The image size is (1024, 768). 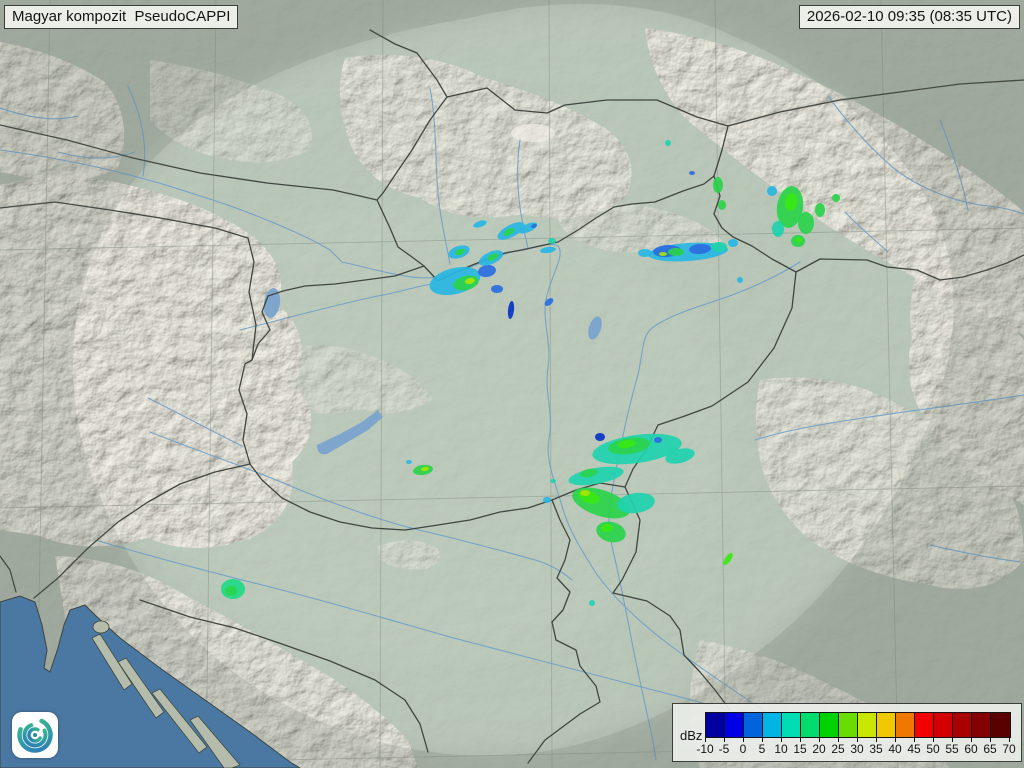 What do you see at coordinates (721, 151) in the screenshot?
I see `border-sk-ua` at bounding box center [721, 151].